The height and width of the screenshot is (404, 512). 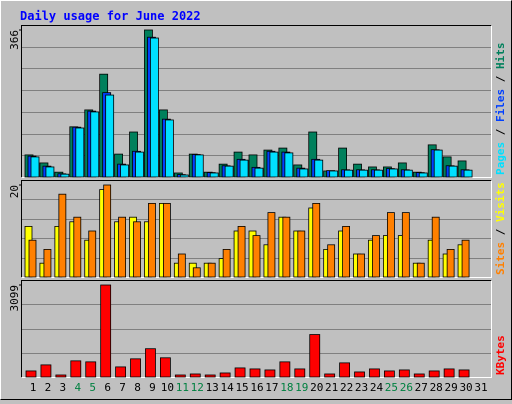 I want to click on legend-entry: Sites, so click(x=500, y=258).